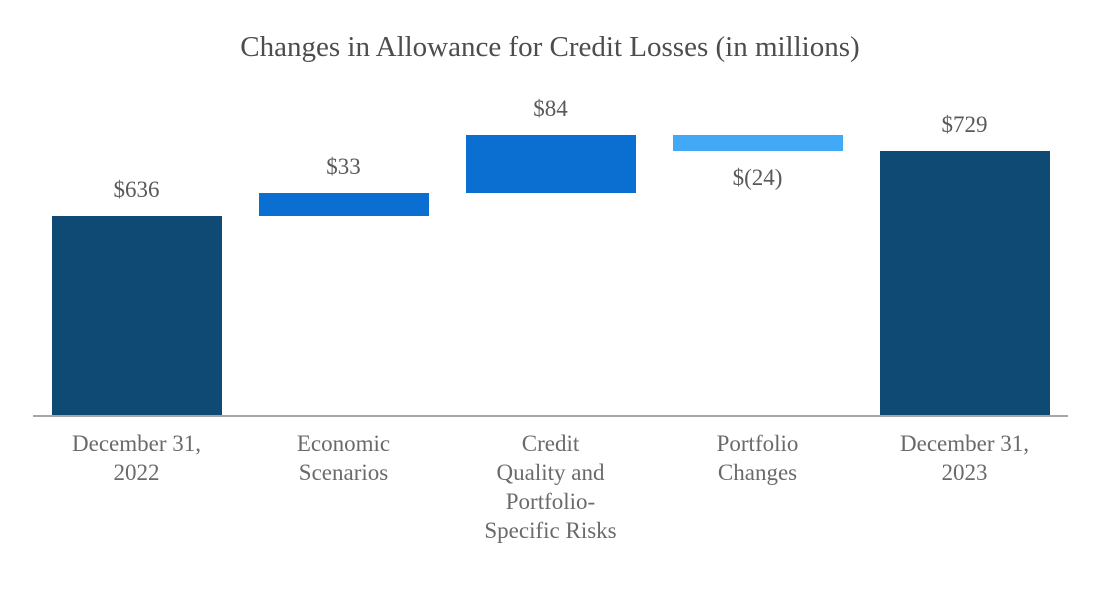 The width and height of the screenshot is (1100, 594). Describe the element at coordinates (757, 458) in the screenshot. I see `category-label-portfolio-changes: Portfolio Changes` at that location.